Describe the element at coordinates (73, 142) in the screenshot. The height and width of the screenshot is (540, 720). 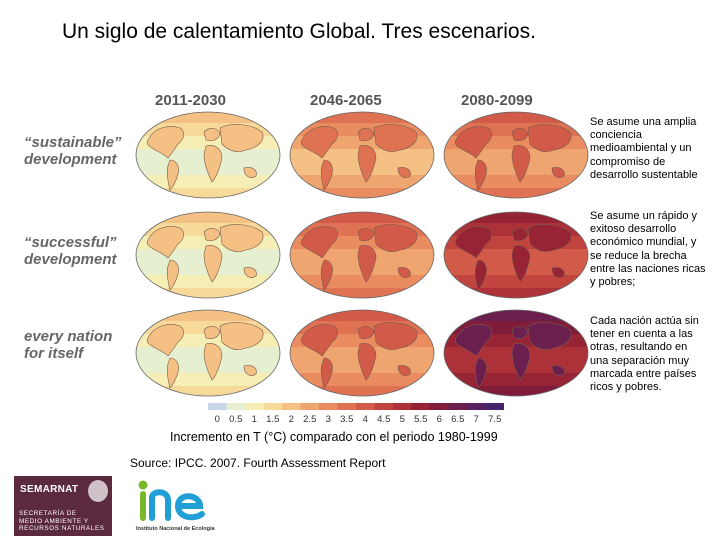
I see `scenario-label-line: “sustainable”` at that location.